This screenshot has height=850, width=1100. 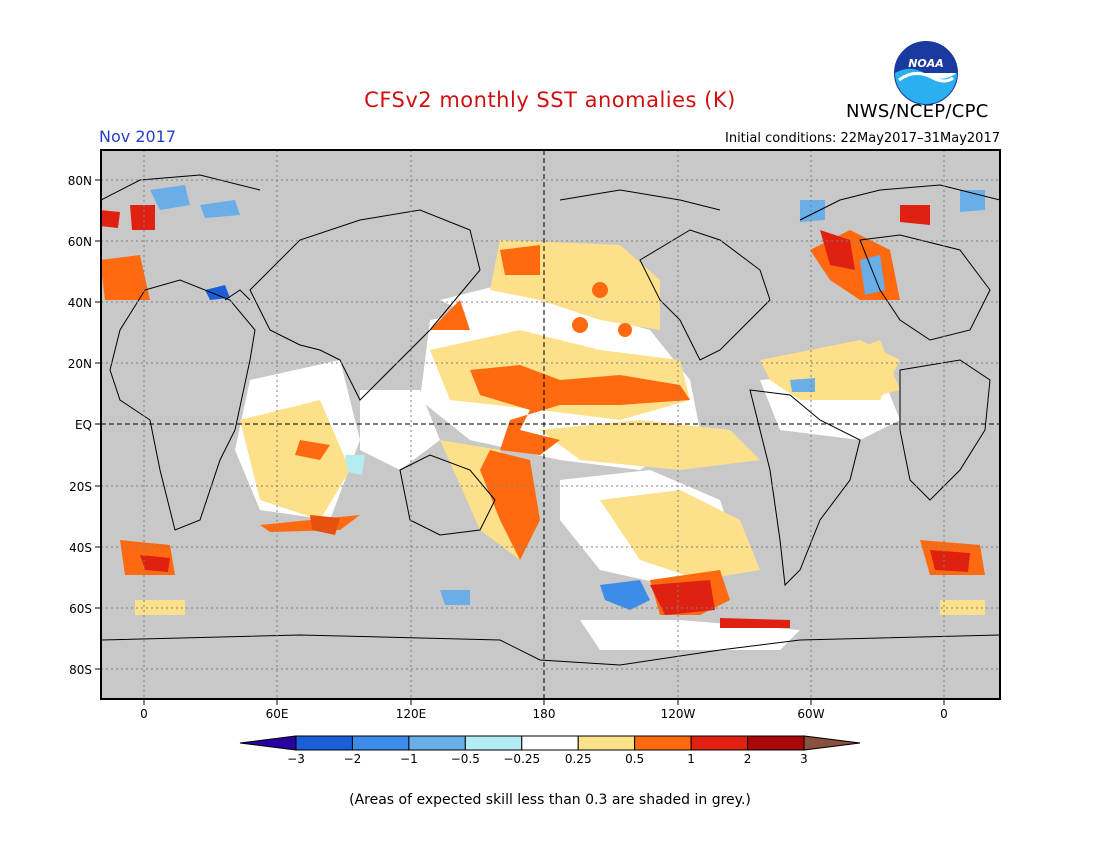 What do you see at coordinates (521, 759) in the screenshot?
I see `colorbar-label: −0.25` at bounding box center [521, 759].